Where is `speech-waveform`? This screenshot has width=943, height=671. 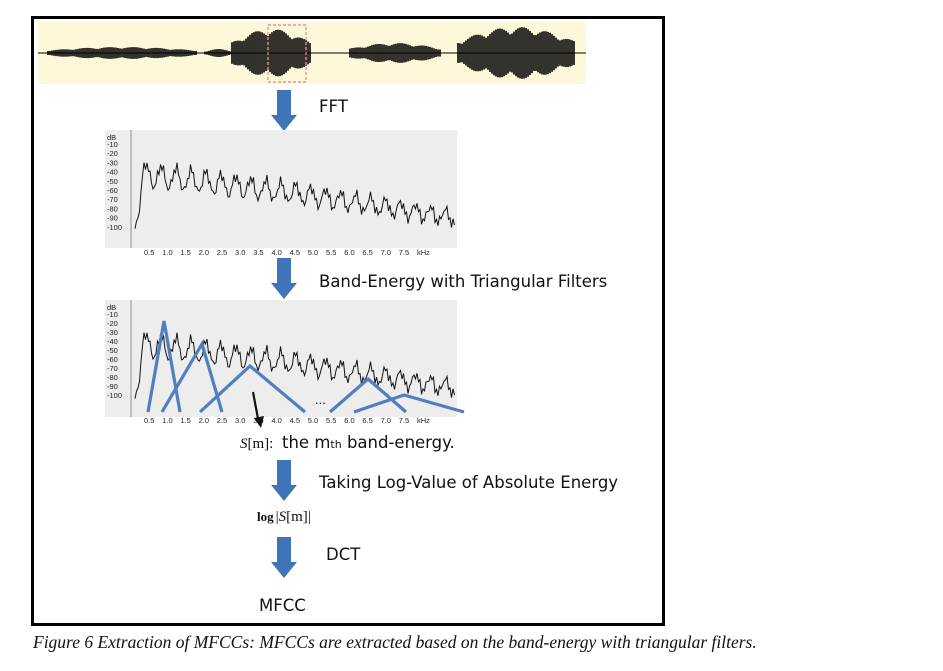 speech-waveform is located at coordinates (312, 53).